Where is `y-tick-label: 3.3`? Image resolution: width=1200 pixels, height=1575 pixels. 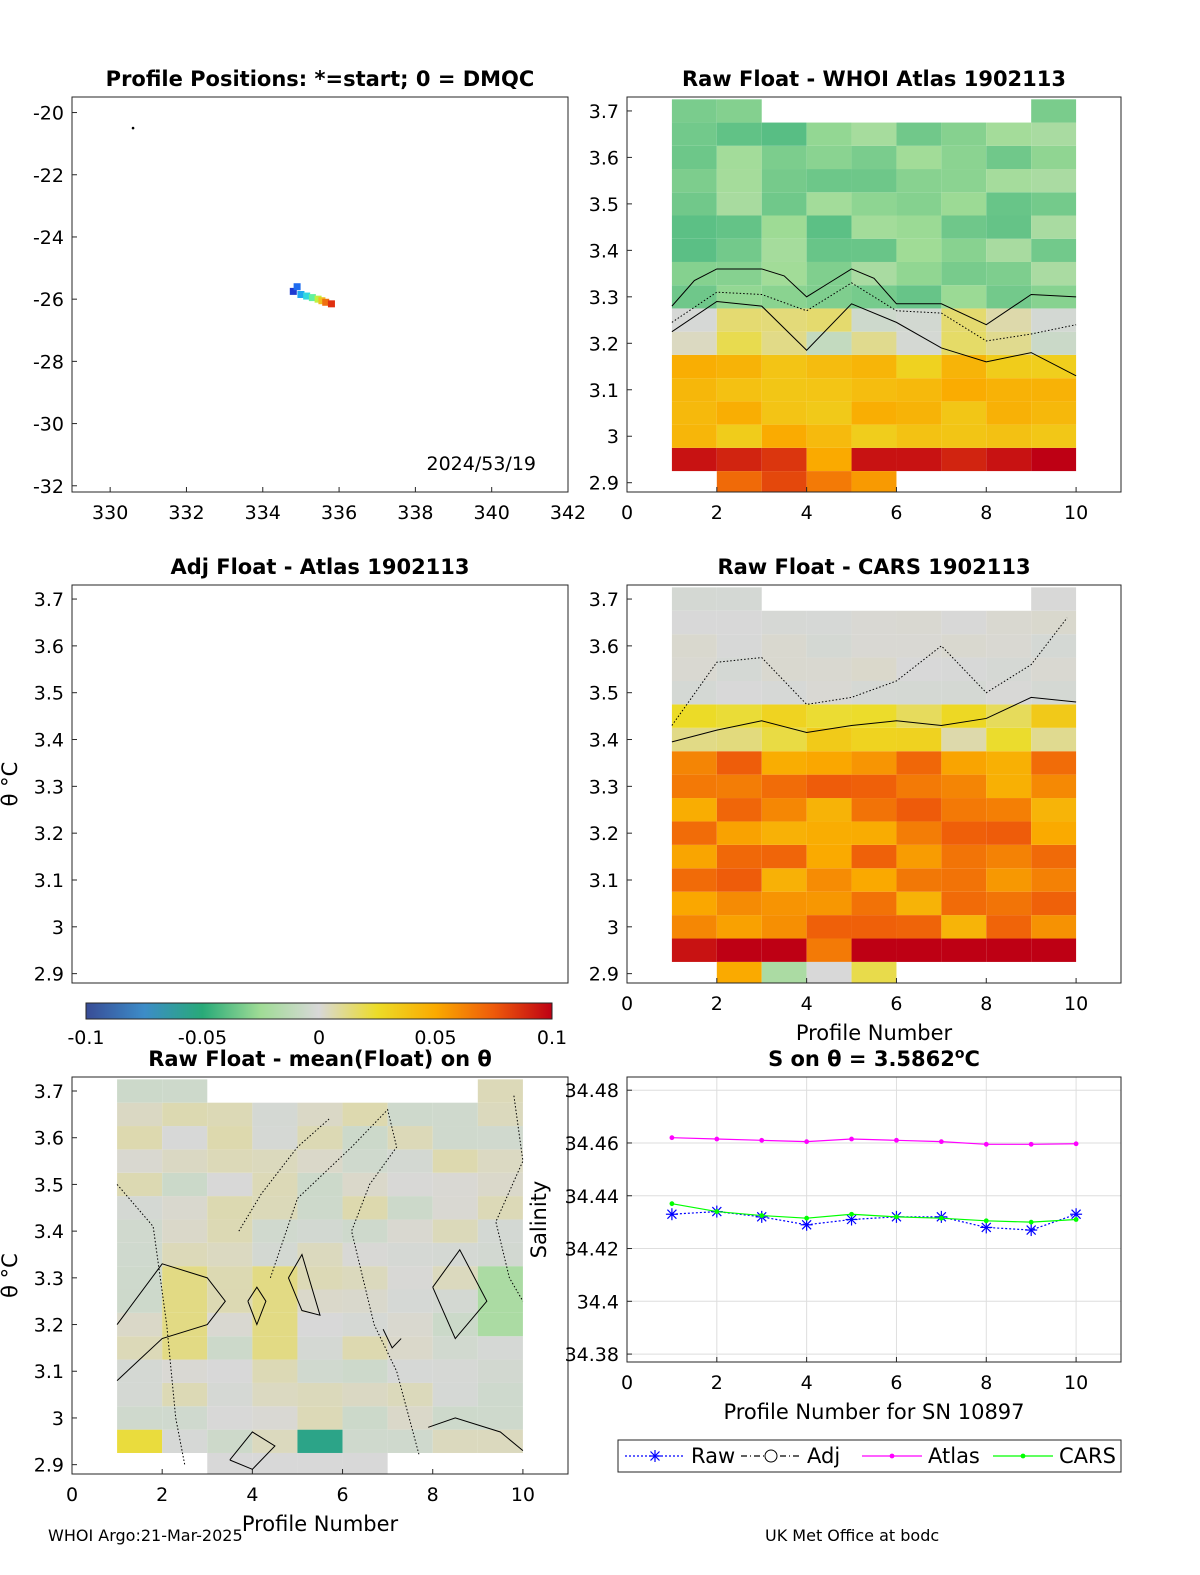
y-tick-label: 3.3 is located at coordinates (49, 1279).